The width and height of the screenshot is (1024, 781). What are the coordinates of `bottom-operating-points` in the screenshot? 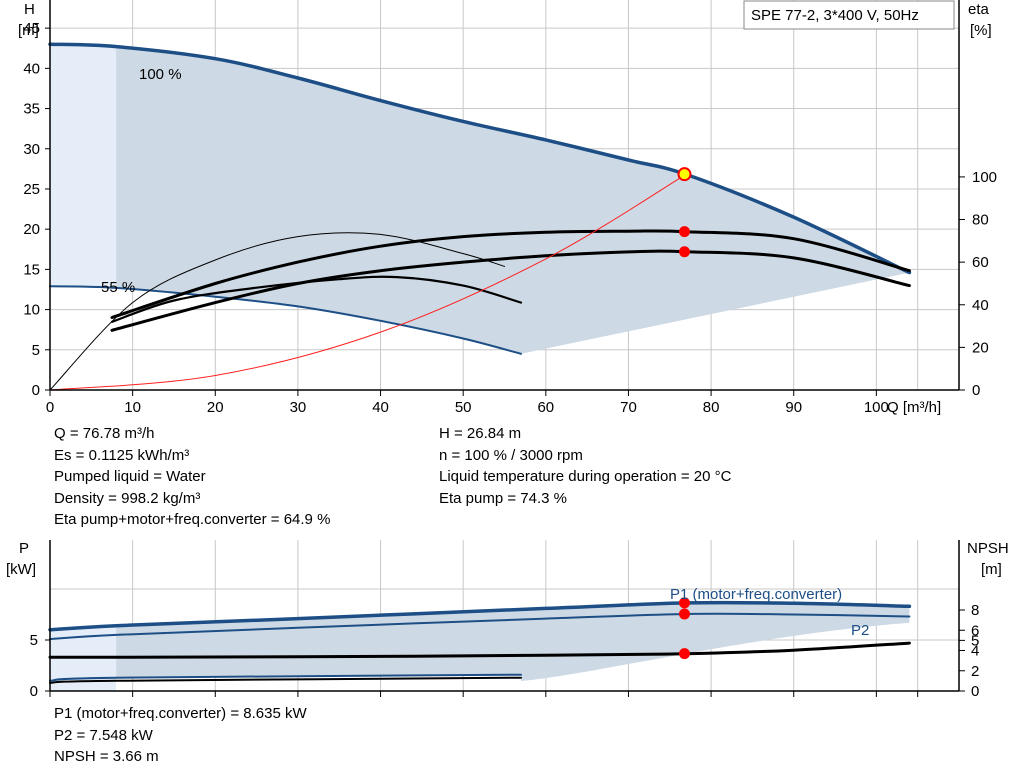 It's located at (684, 628).